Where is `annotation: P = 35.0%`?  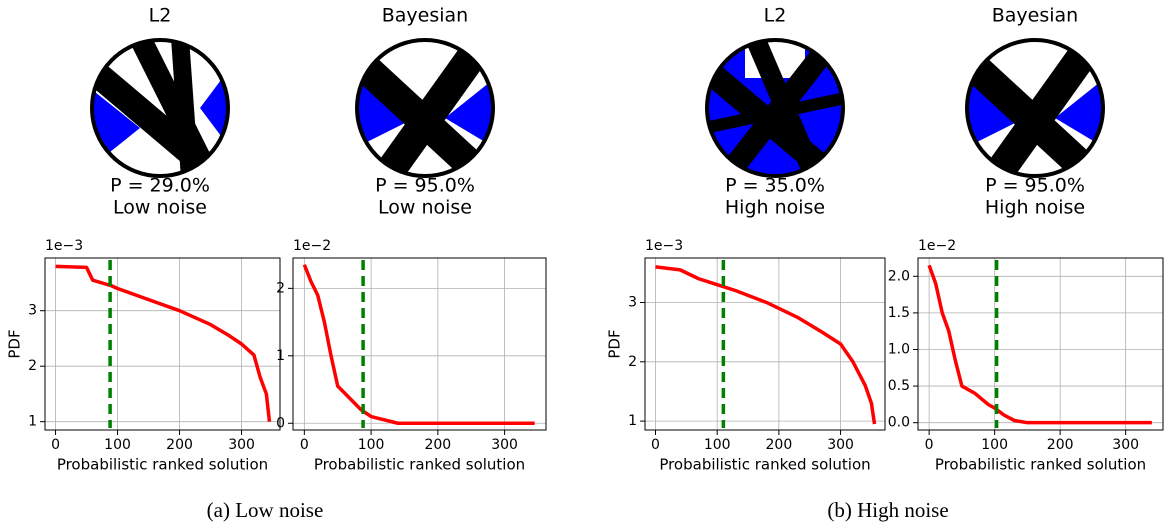 annotation: P = 35.0% is located at coordinates (775, 186).